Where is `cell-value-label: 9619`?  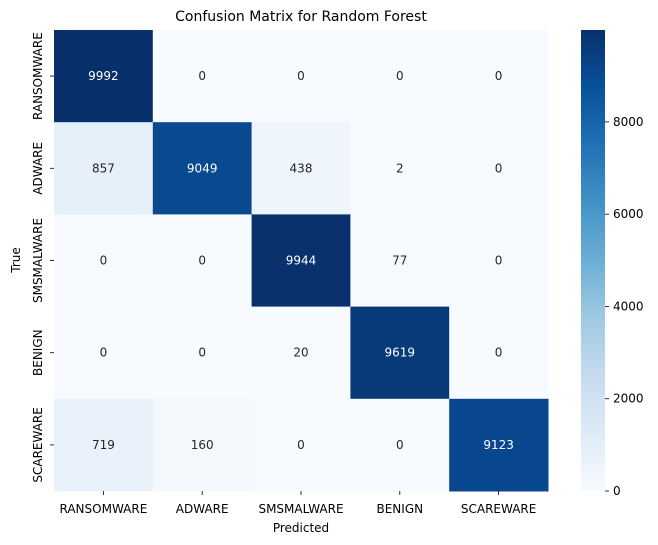 cell-value-label: 9619 is located at coordinates (400, 353).